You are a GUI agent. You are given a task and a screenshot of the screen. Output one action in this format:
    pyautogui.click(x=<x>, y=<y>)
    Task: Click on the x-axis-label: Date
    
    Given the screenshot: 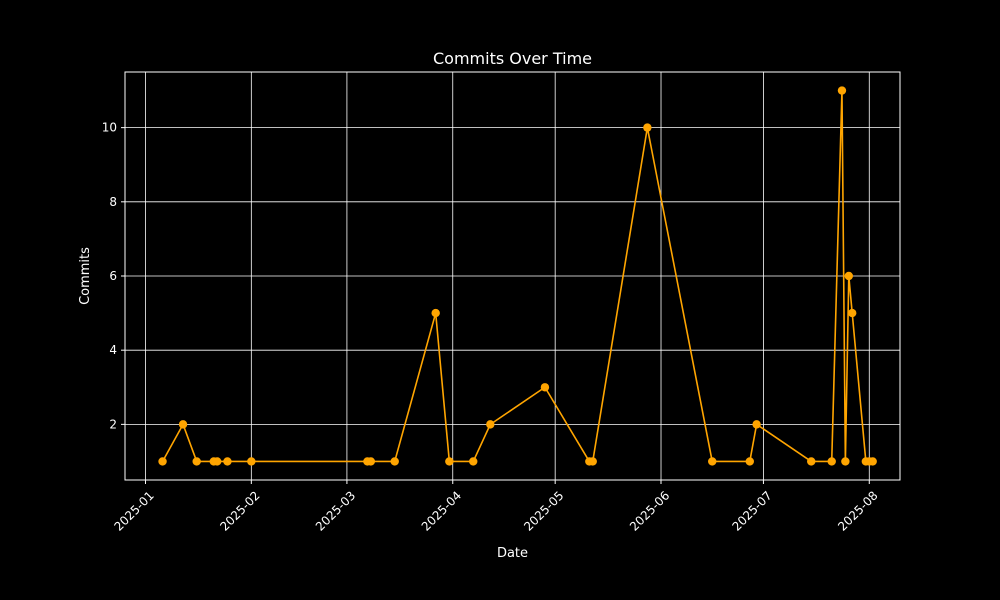 What is the action you would take?
    pyautogui.click(x=512, y=553)
    